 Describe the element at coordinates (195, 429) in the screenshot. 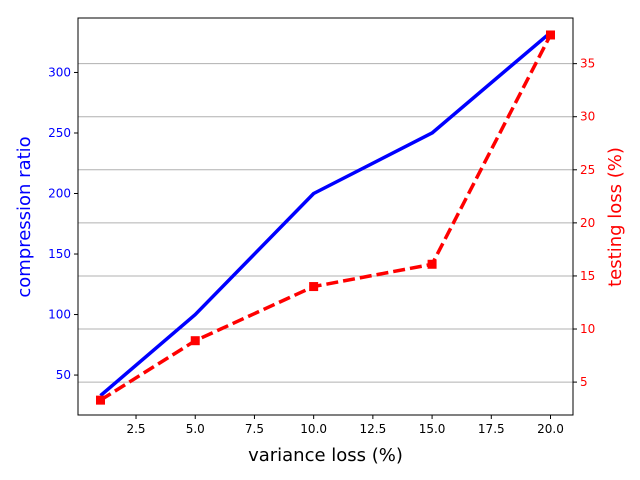

I see `x-tick-label: 5.0` at that location.